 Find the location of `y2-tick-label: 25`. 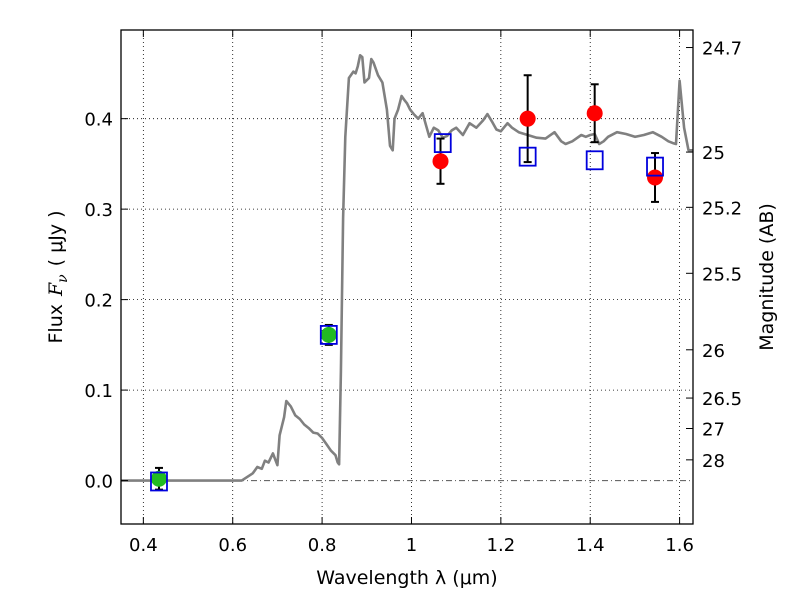

y2-tick-label: 25 is located at coordinates (713, 153).